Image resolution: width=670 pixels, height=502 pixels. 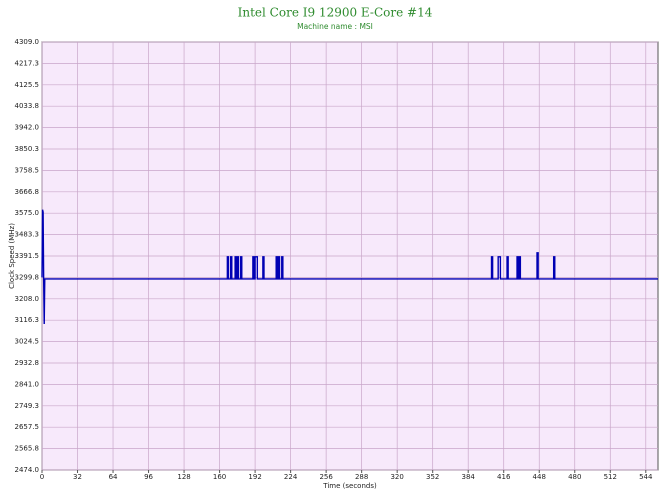 I want to click on x-tick-label: 224, so click(x=291, y=477).